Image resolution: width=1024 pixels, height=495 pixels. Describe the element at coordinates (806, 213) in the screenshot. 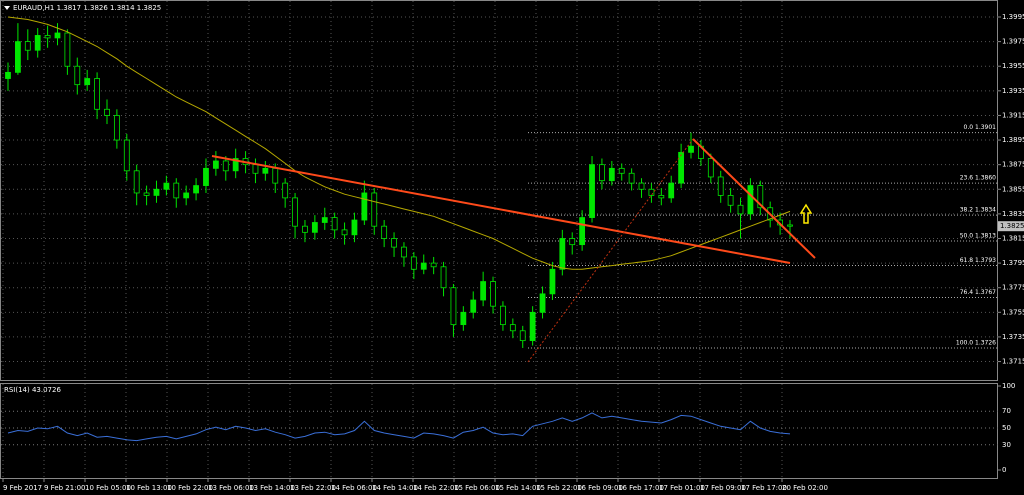

I see `up-arrow` at that location.